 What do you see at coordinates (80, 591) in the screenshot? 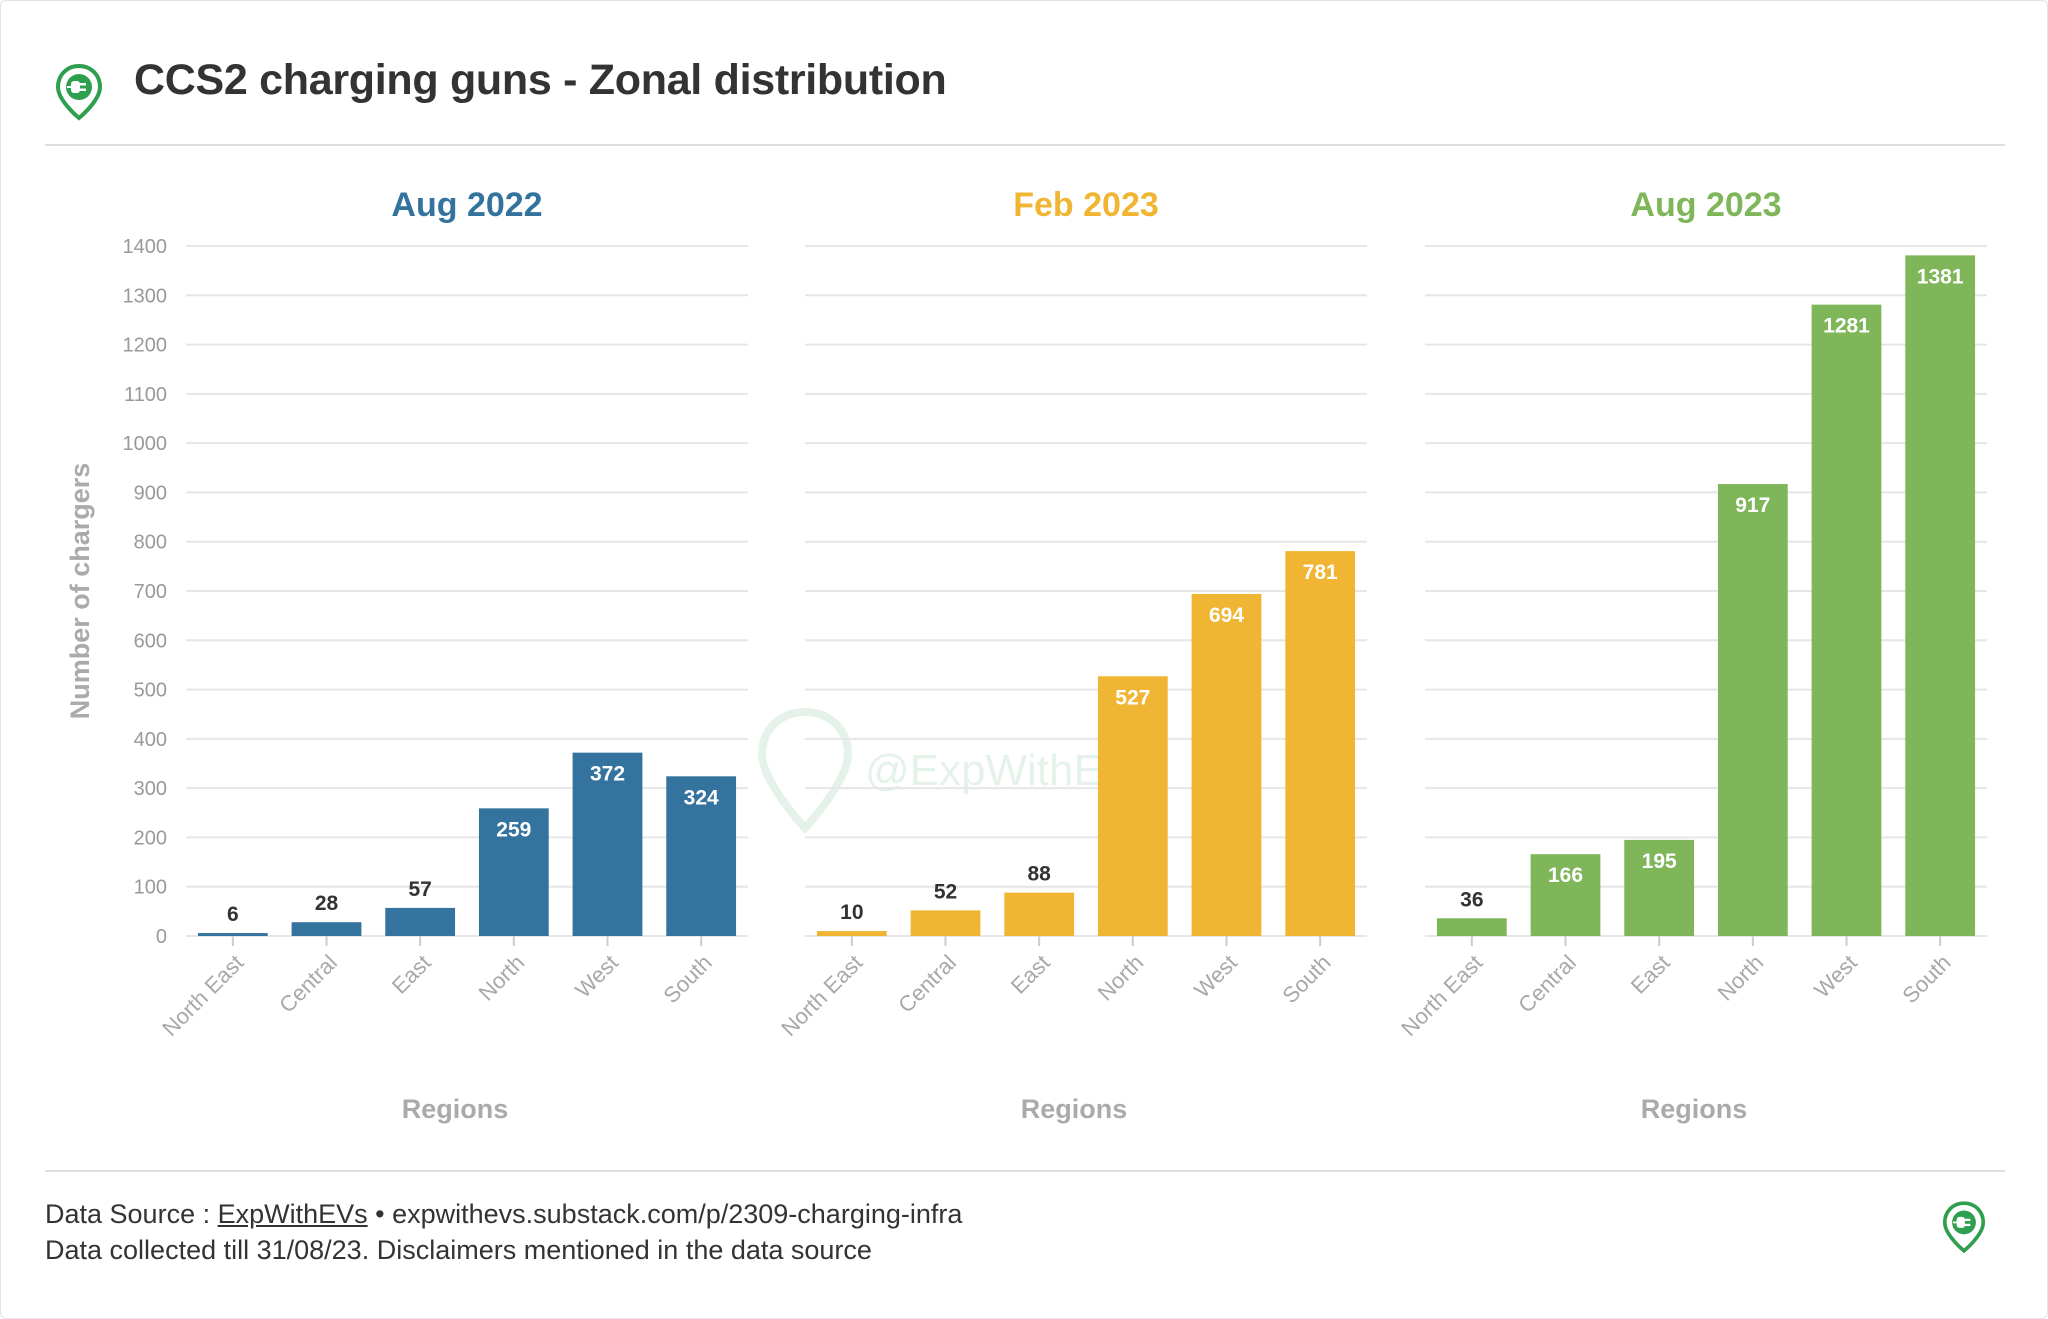
I see `y-axis-title: Number of chargers` at bounding box center [80, 591].